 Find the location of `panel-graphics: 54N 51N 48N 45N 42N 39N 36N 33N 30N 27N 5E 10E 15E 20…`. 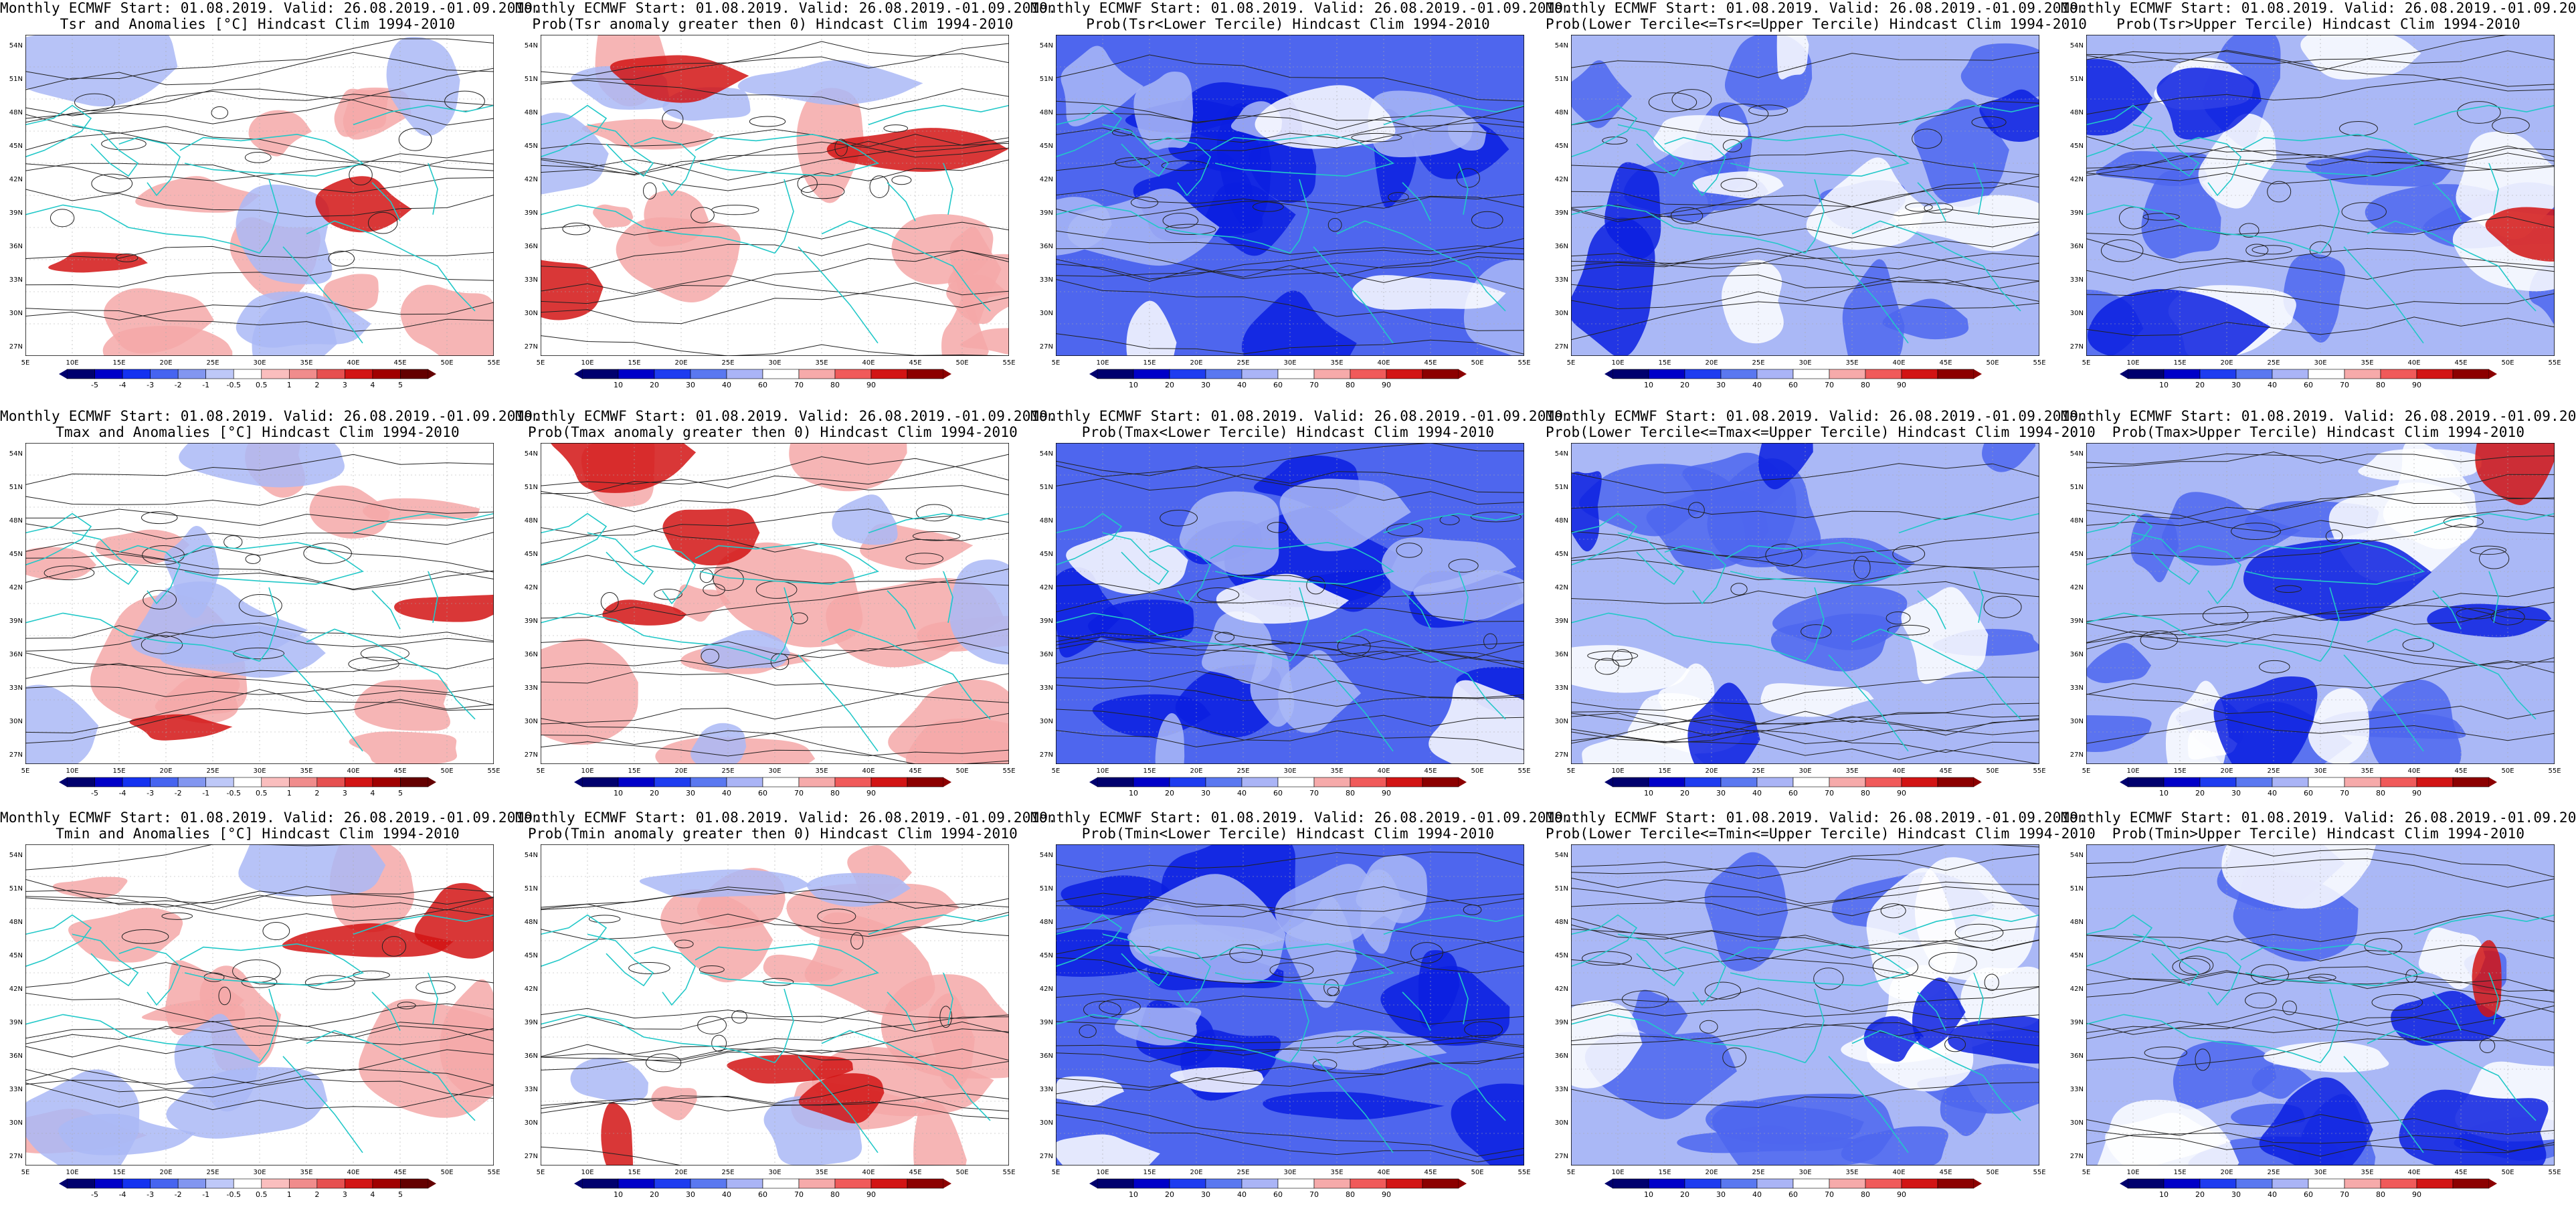

panel-graphics: 54N 51N 48N 45N 42N 39N 36N 33N 30N 27N 5E 10E 15E 20… is located at coordinates (2315, 1021).